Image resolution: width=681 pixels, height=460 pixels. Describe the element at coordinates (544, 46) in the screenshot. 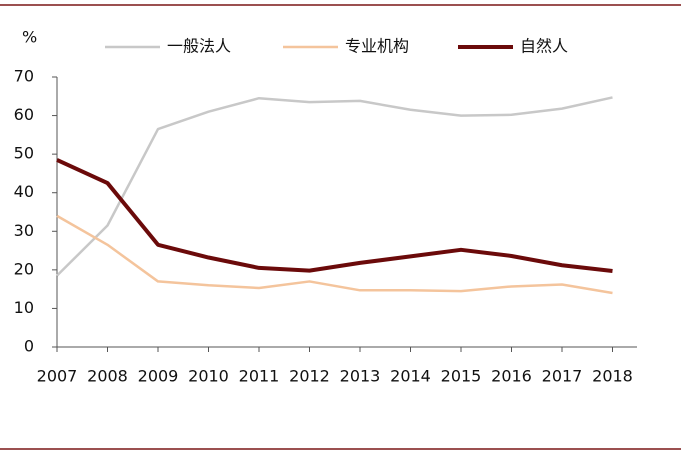

I see `legend-label: 自然人` at that location.